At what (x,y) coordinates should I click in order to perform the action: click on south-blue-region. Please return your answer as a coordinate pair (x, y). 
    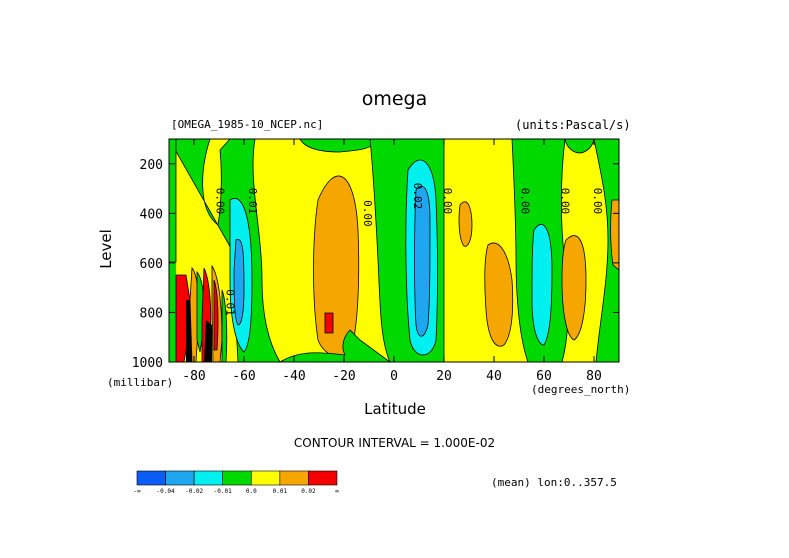
    Looking at the image, I should click on (239, 282).